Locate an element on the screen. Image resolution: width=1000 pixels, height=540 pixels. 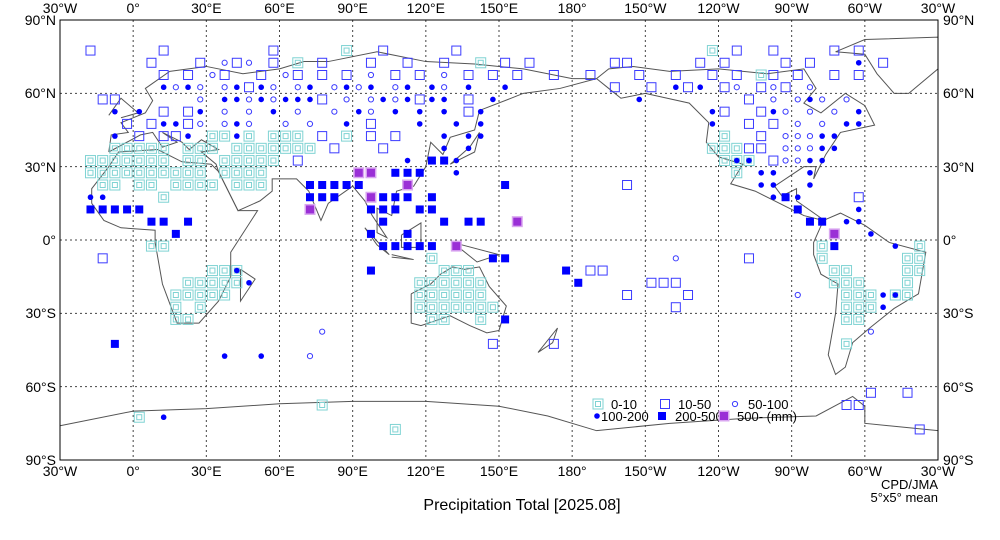
lon-label-bottom: 30°E is located at coordinates (206, 471).